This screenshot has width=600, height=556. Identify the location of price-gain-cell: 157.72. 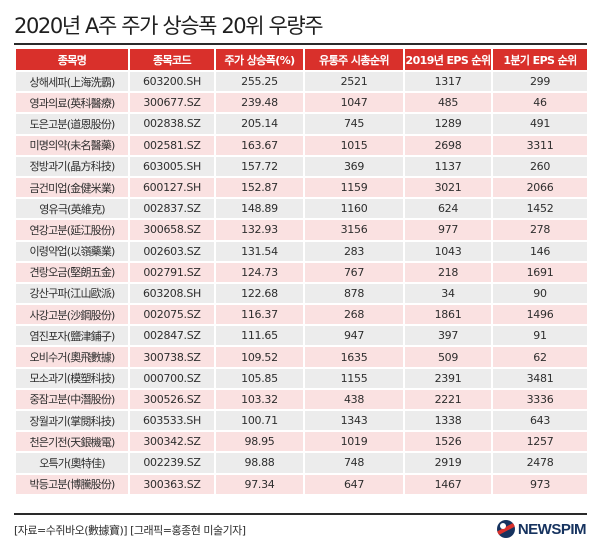
(259, 166).